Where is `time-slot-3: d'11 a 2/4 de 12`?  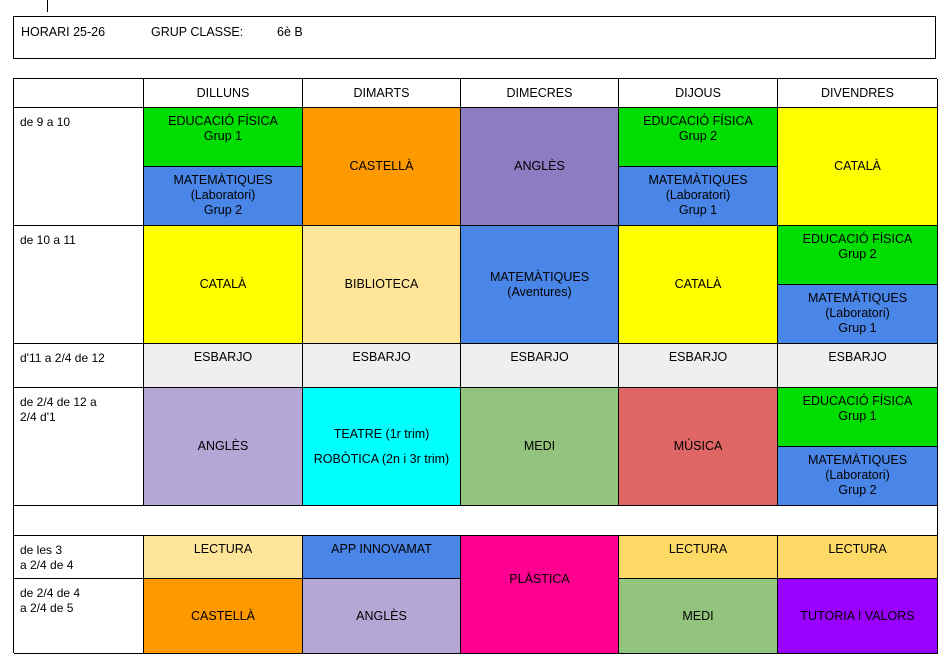
time-slot-3: d'11 a 2/4 de 12 is located at coordinates (79, 366).